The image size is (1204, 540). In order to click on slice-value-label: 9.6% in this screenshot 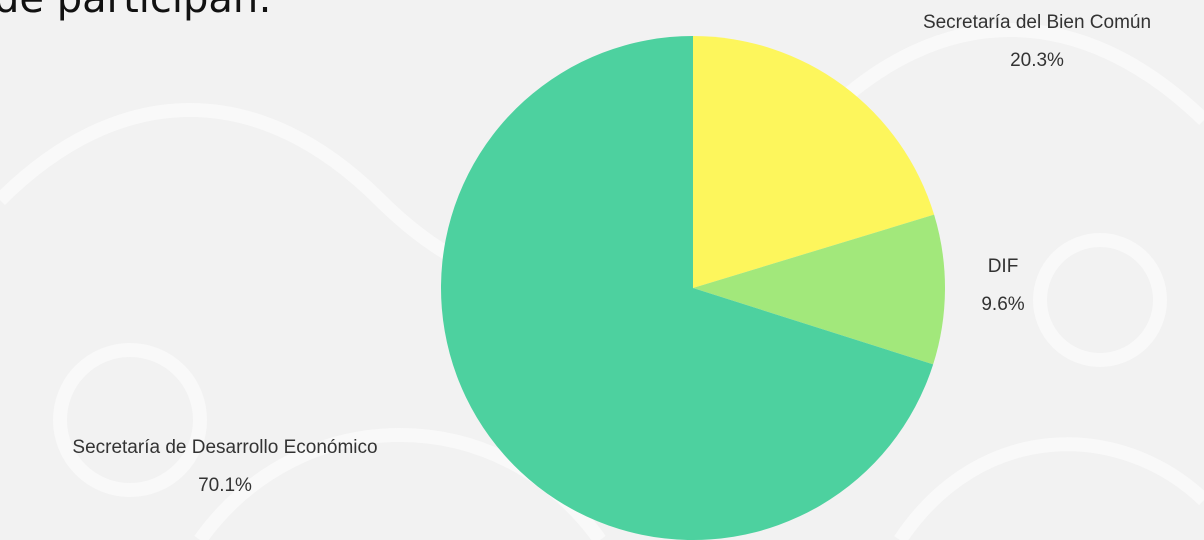, I will do `click(1002, 304)`.